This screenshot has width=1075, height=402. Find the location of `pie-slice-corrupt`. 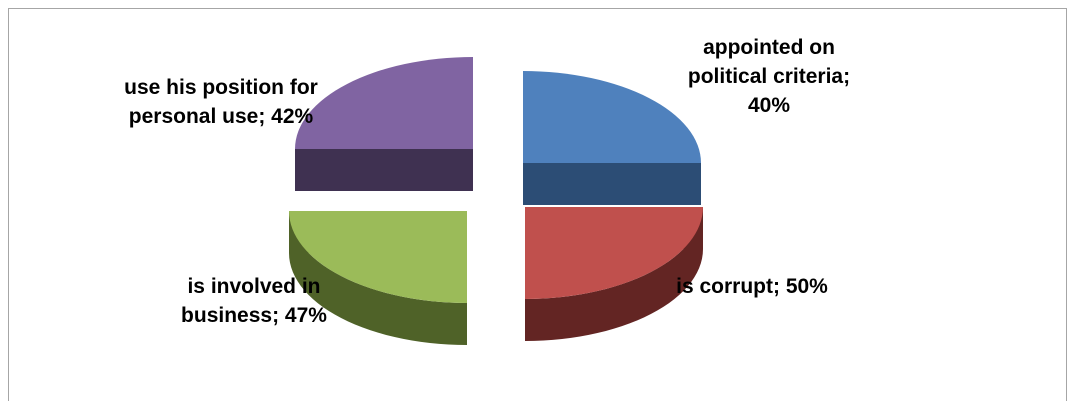

pie-slice-corrupt is located at coordinates (614, 274).